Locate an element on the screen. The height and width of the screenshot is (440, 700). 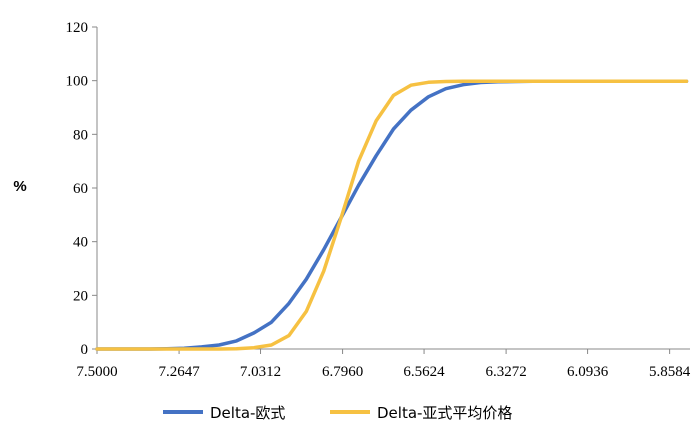
y-tick-label: 40 is located at coordinates (80, 243).